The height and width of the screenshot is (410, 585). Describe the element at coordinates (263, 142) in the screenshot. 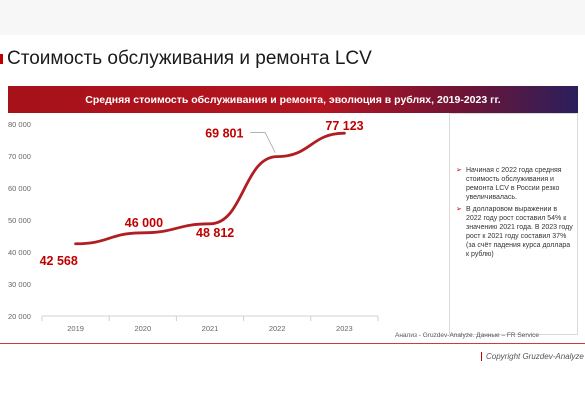

I see `leader-line` at that location.